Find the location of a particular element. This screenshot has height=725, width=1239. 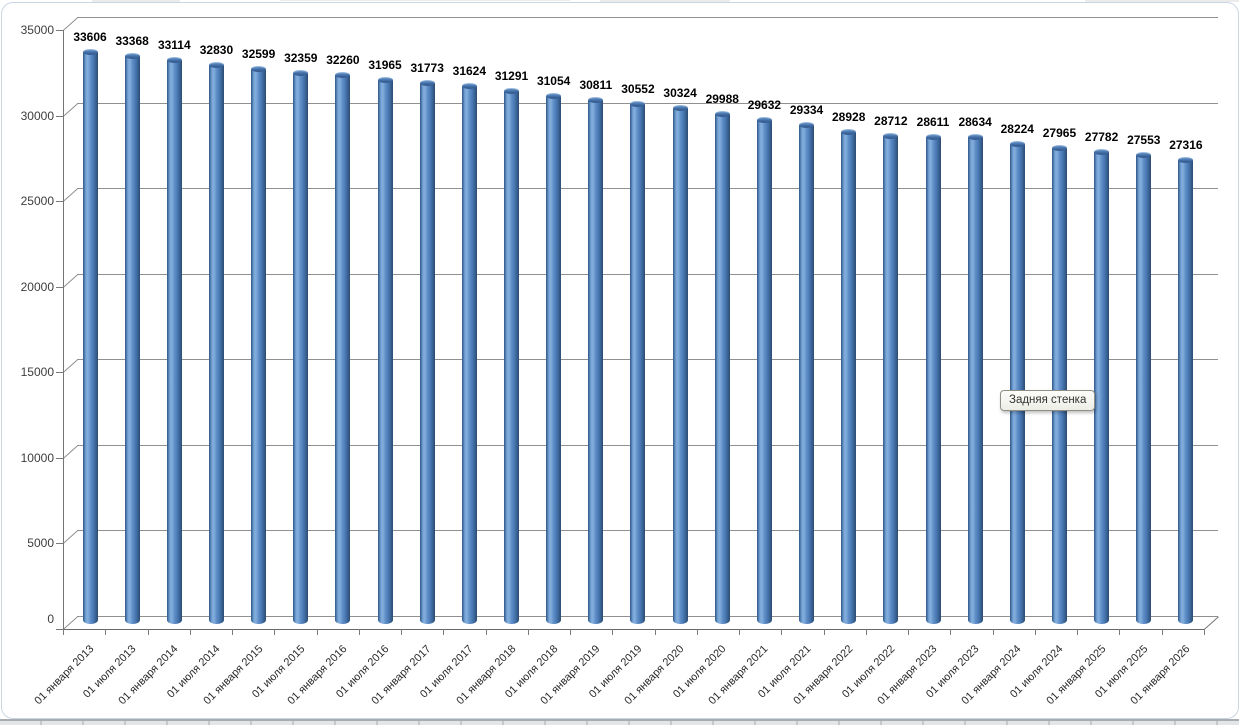

y-tick-label: 25000 is located at coordinates (37, 201).